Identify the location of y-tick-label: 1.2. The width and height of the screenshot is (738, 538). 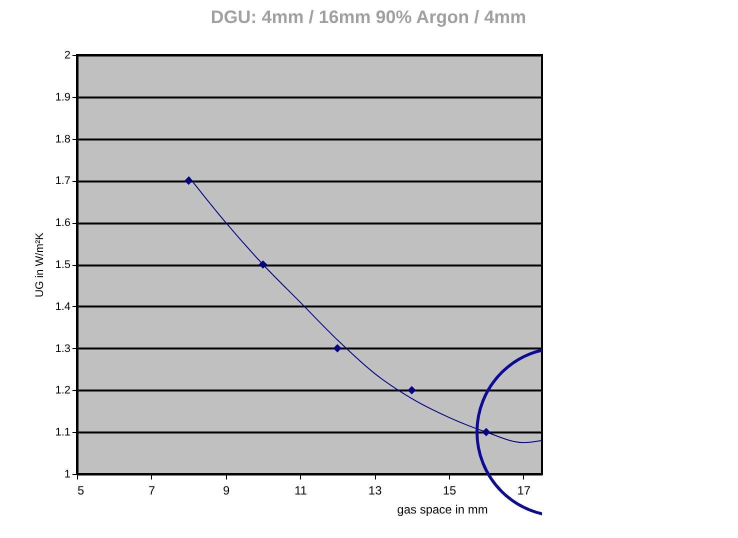
(62, 390).